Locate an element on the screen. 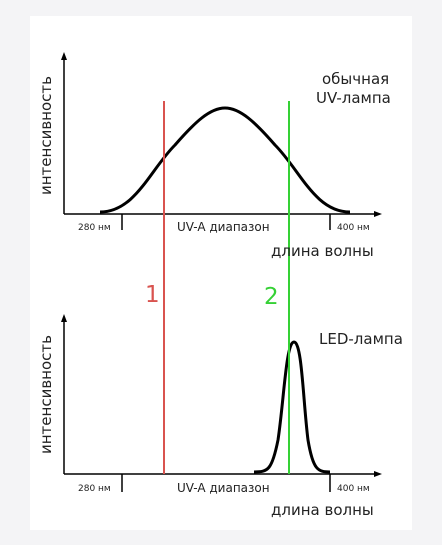 The width and height of the screenshot is (442, 545). top-tick-right-label: 400 нм is located at coordinates (353, 228).